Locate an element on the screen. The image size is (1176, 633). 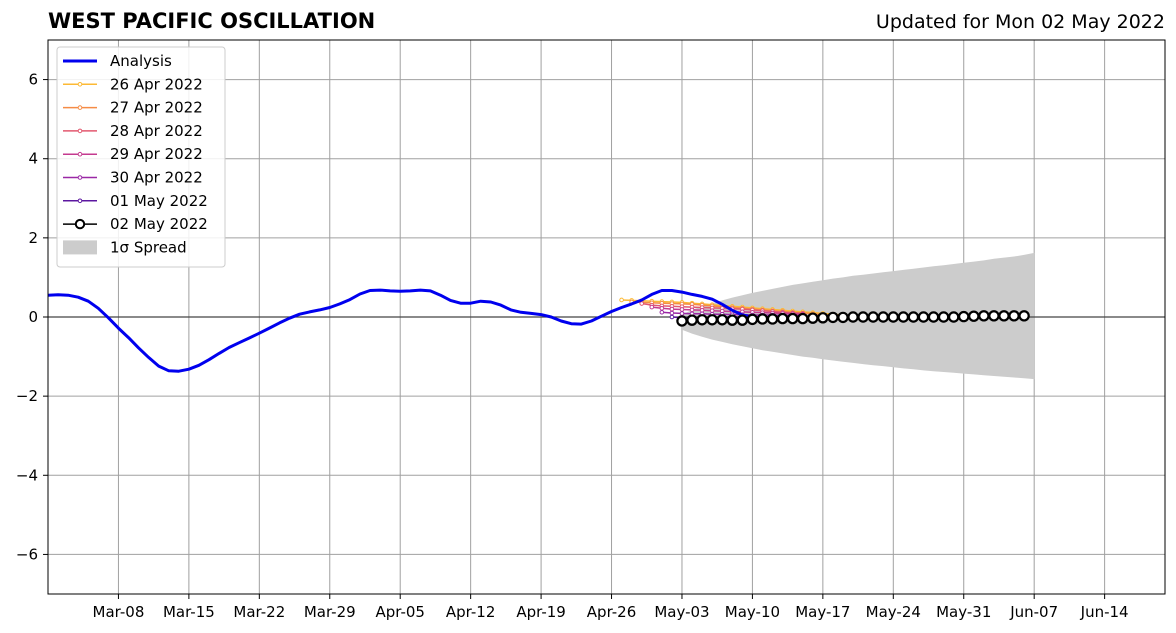
chart-subtitle: Updated for Mon 02 May 2022 is located at coordinates (1020, 22).